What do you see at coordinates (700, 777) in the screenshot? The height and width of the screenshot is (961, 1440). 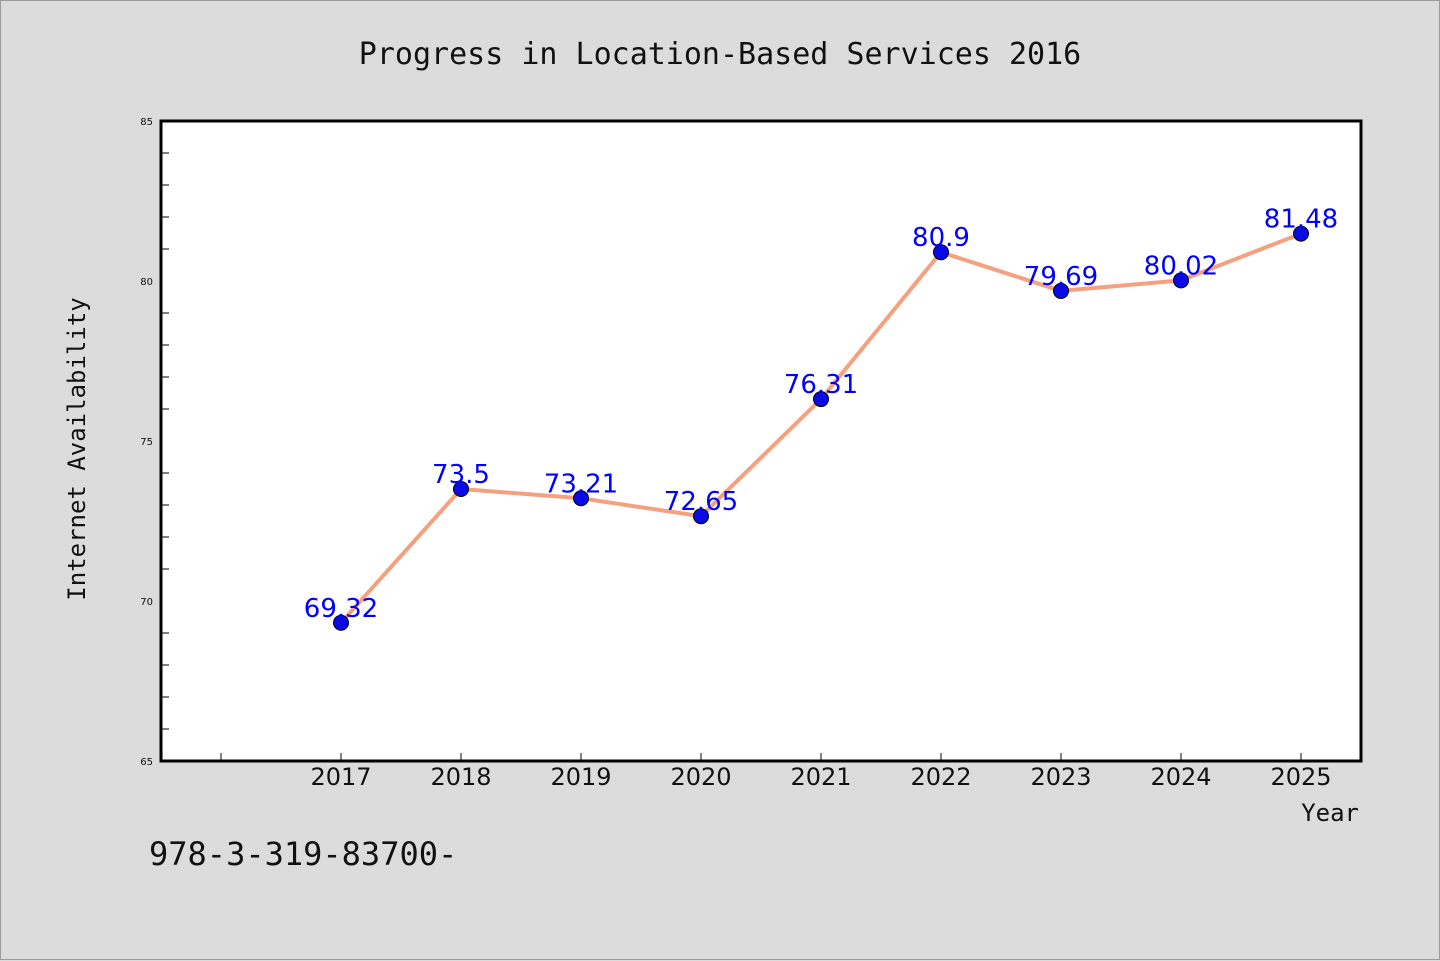 I see `x-tick-label: 2020` at bounding box center [700, 777].